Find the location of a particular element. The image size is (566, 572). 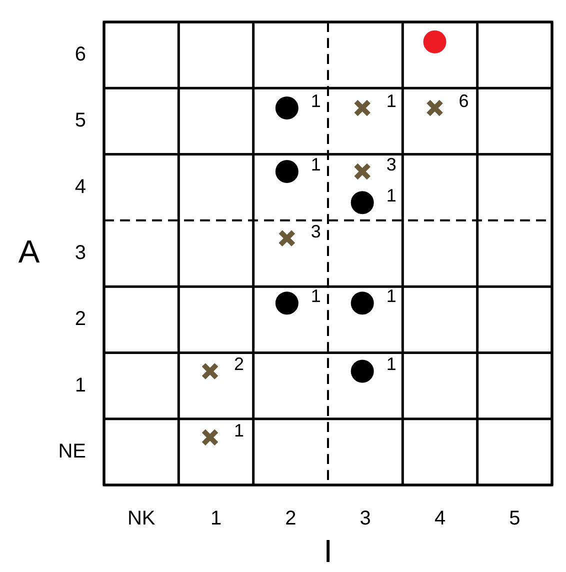

x-tick-label: 1 is located at coordinates (216, 519).